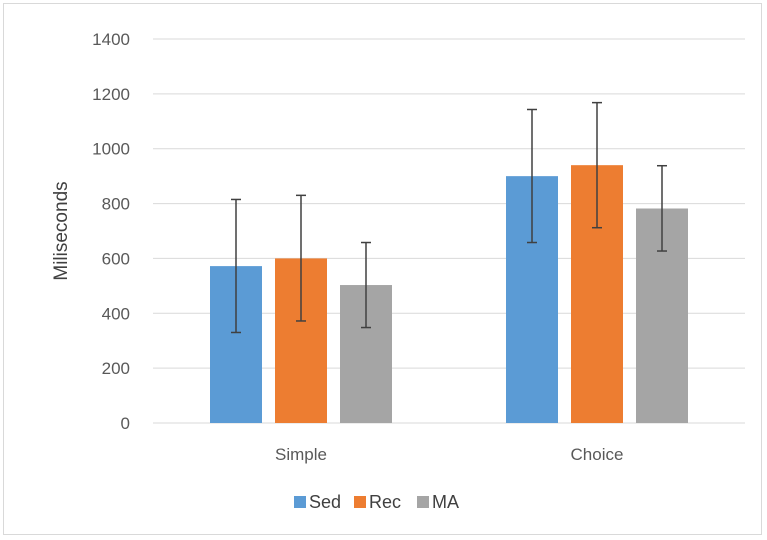  I want to click on legend-item-rec: Rec, so click(377, 502).